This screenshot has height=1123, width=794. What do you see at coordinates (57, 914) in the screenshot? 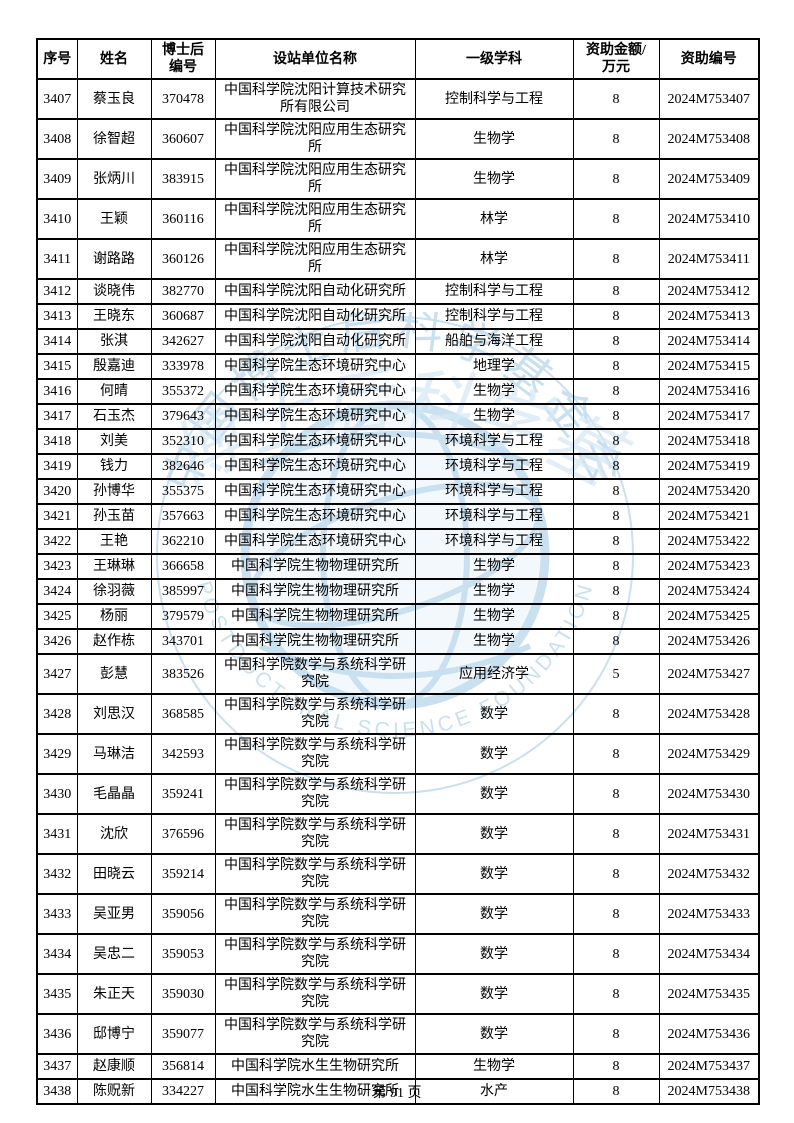
I see `cell-seq: 3433` at bounding box center [57, 914].